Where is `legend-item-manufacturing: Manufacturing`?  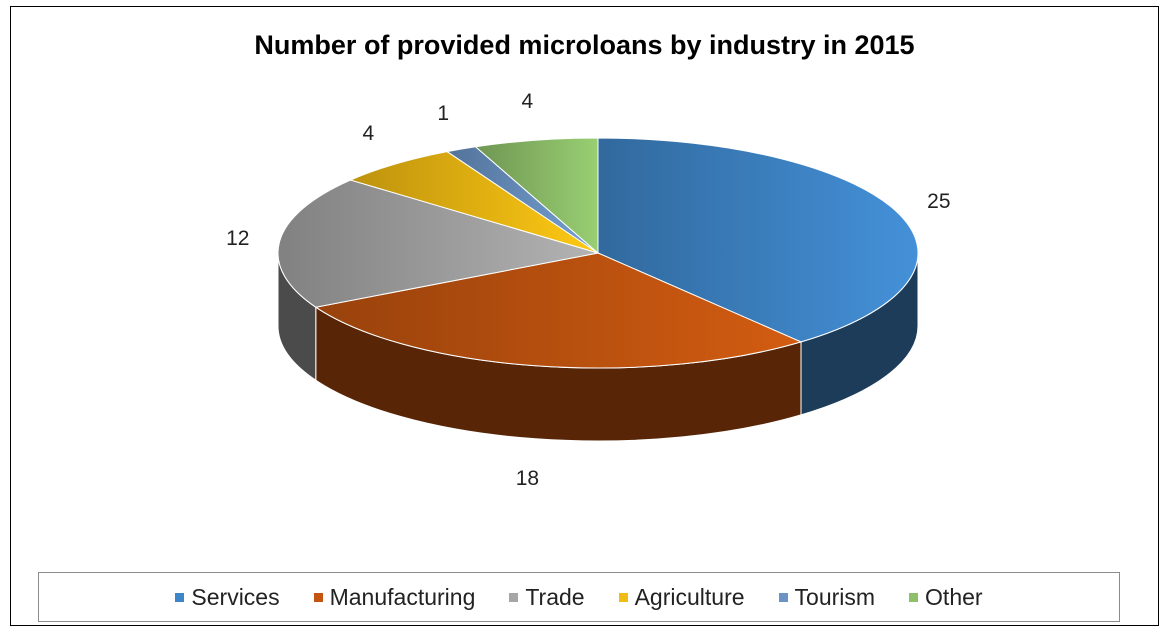 legend-item-manufacturing: Manufacturing is located at coordinates (394, 597).